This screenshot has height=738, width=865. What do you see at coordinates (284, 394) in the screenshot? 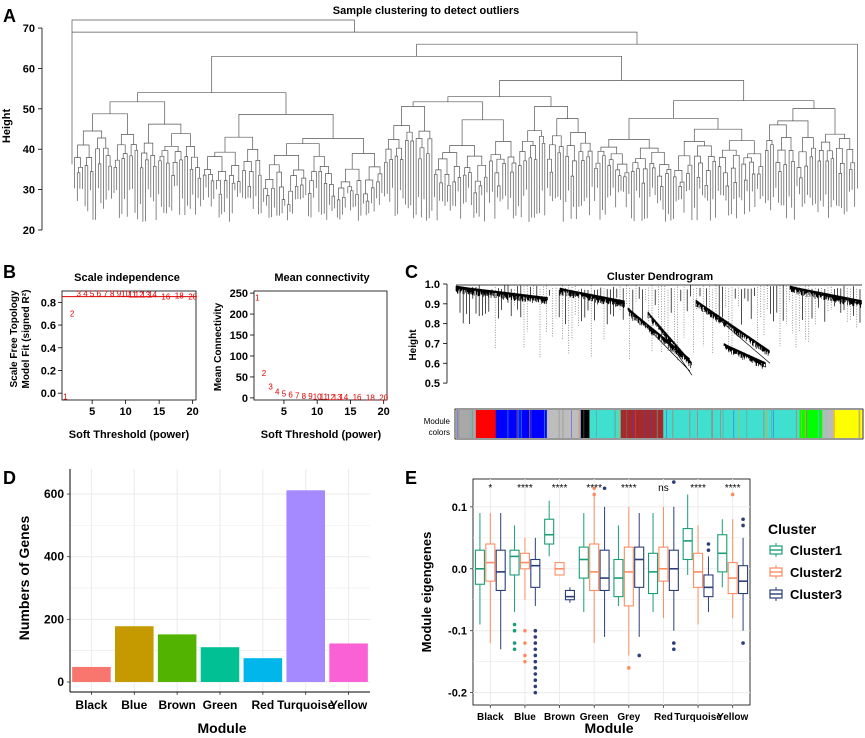
I see `panel-b2-point-label: 5` at bounding box center [284, 394].